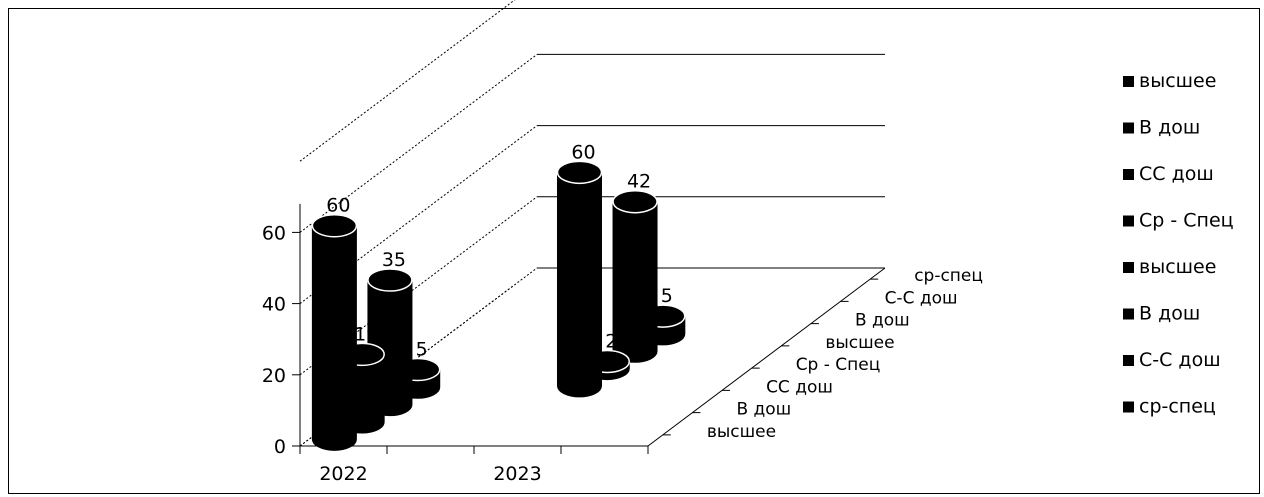  I want to click on depth-axis-line, so click(766, 357).